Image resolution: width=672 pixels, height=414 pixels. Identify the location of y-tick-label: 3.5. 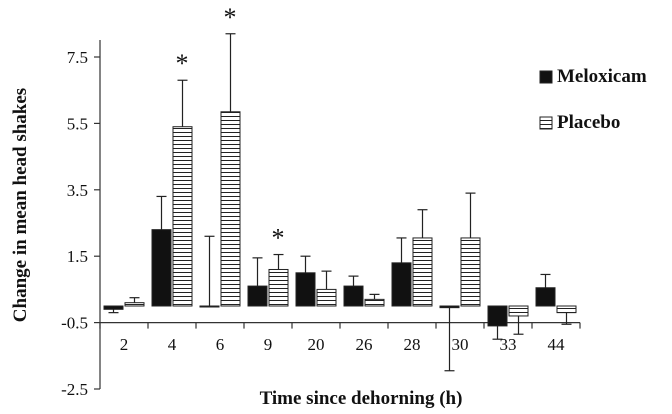
(77, 190).